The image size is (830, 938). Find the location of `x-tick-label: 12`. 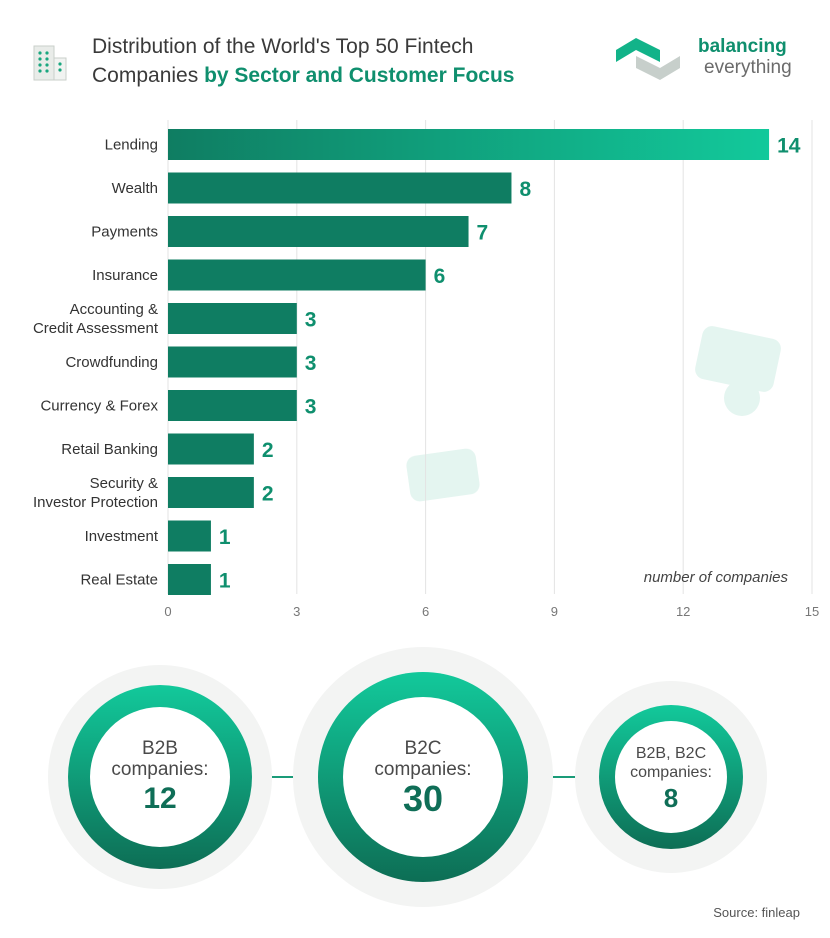

x-tick-label: 12 is located at coordinates (683, 611).